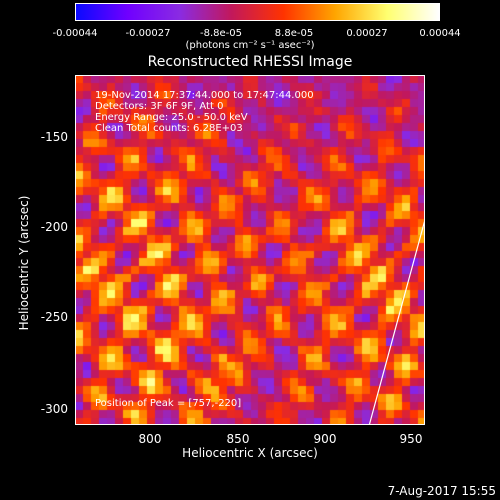 This screenshot has height=500, width=500. I want to click on y-tick-label: -200, so click(54, 227).